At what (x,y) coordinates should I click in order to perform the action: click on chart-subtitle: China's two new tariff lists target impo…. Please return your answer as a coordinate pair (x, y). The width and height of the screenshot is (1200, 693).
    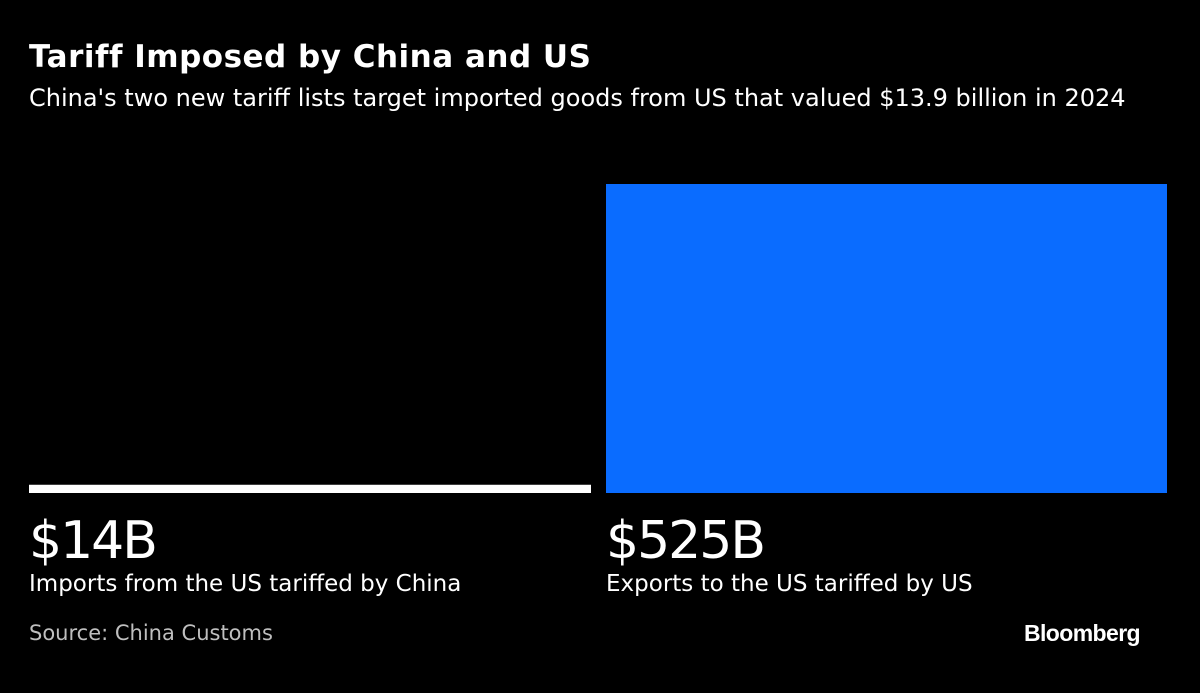
    Looking at the image, I should click on (577, 98).